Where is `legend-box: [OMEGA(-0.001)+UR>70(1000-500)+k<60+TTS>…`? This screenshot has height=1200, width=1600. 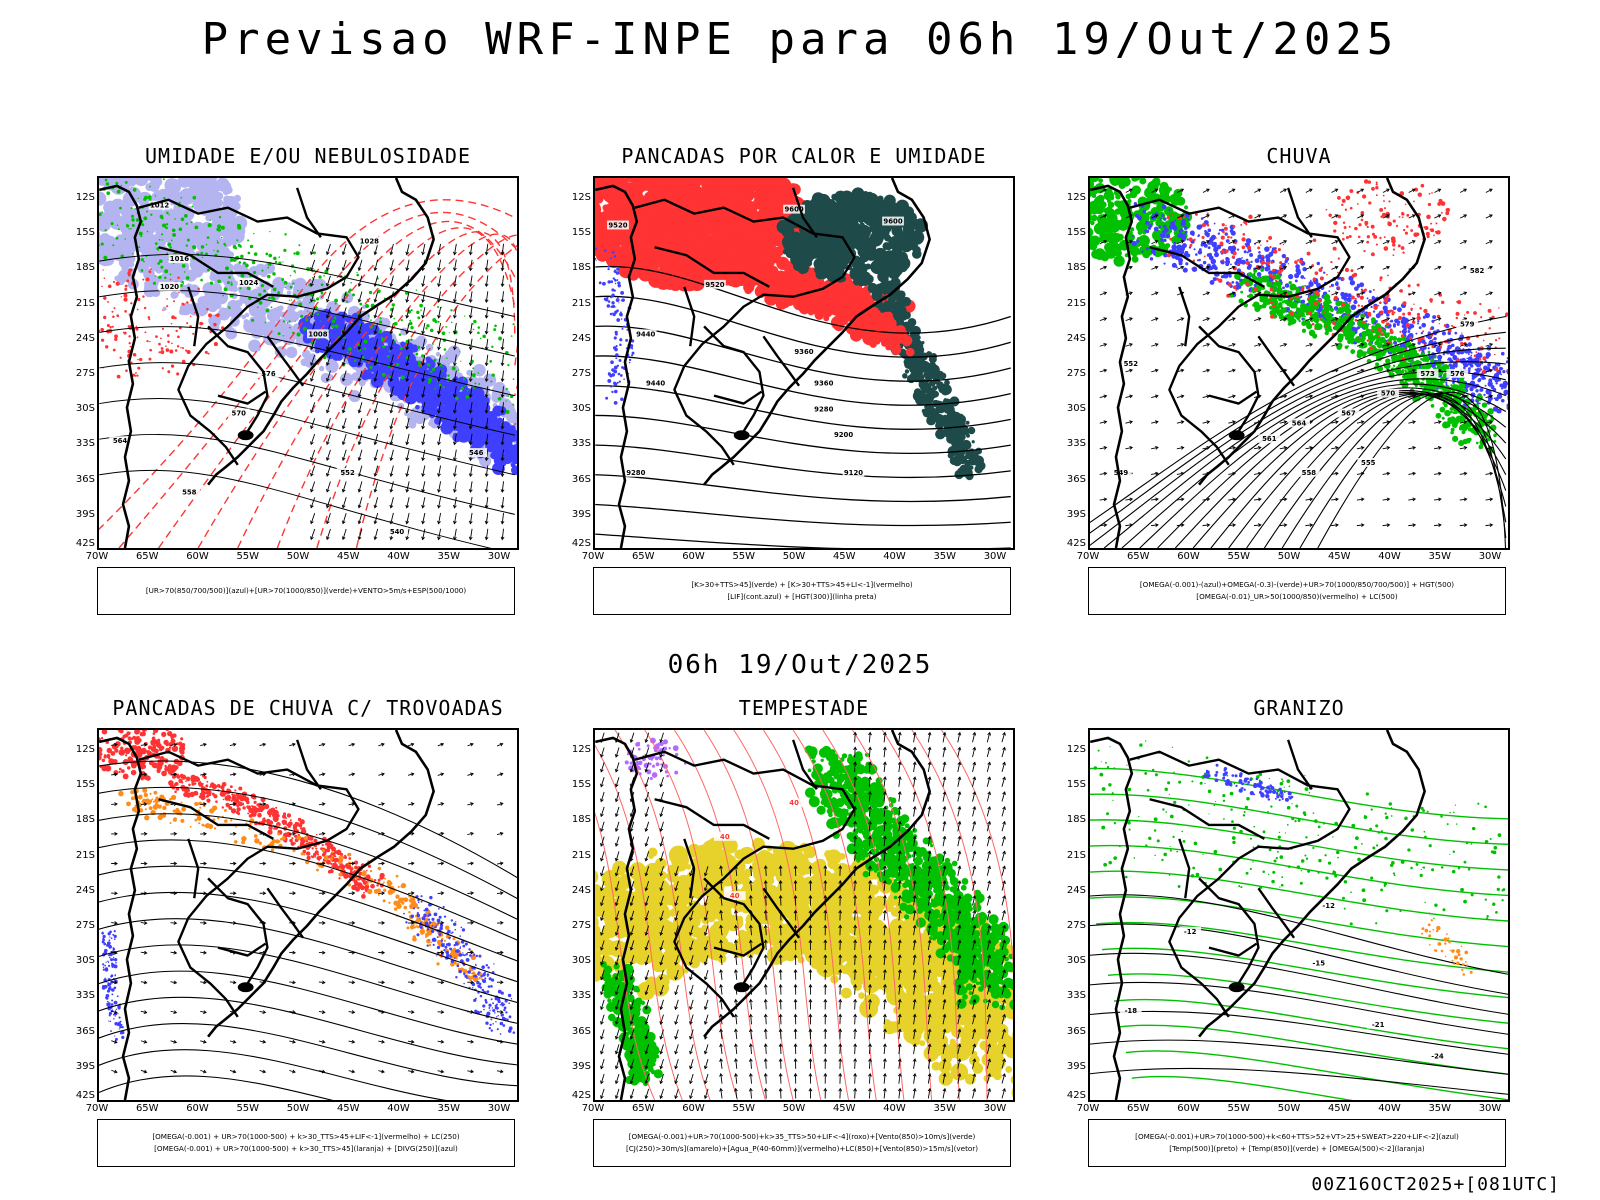
legend-box: [OMEGA(-0.001)+UR>70(1000-500)+k<60+TTS>… is located at coordinates (1297, 1143).